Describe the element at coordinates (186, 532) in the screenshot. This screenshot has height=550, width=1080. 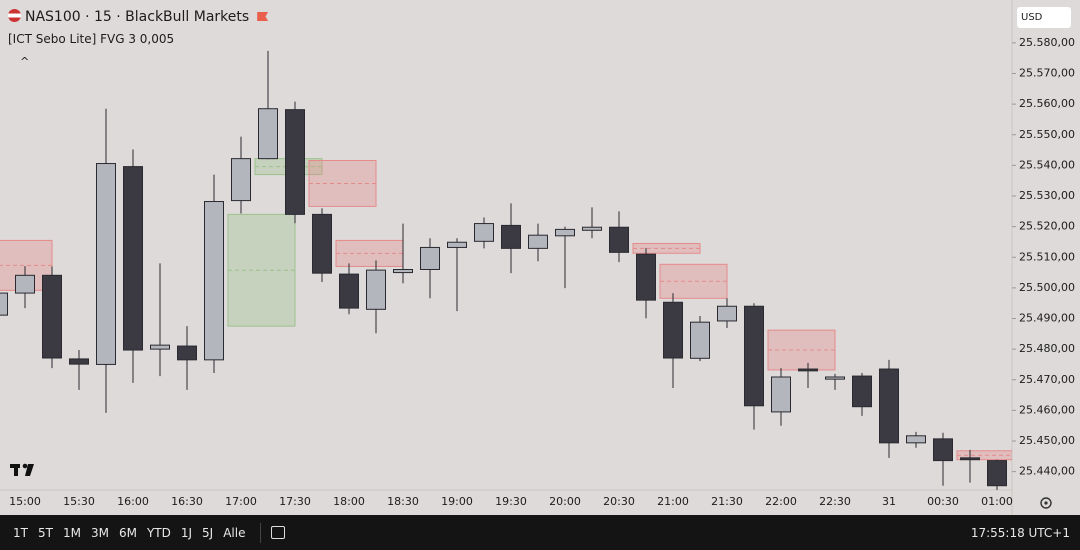
I see `timeframe-button: 1J` at that location.